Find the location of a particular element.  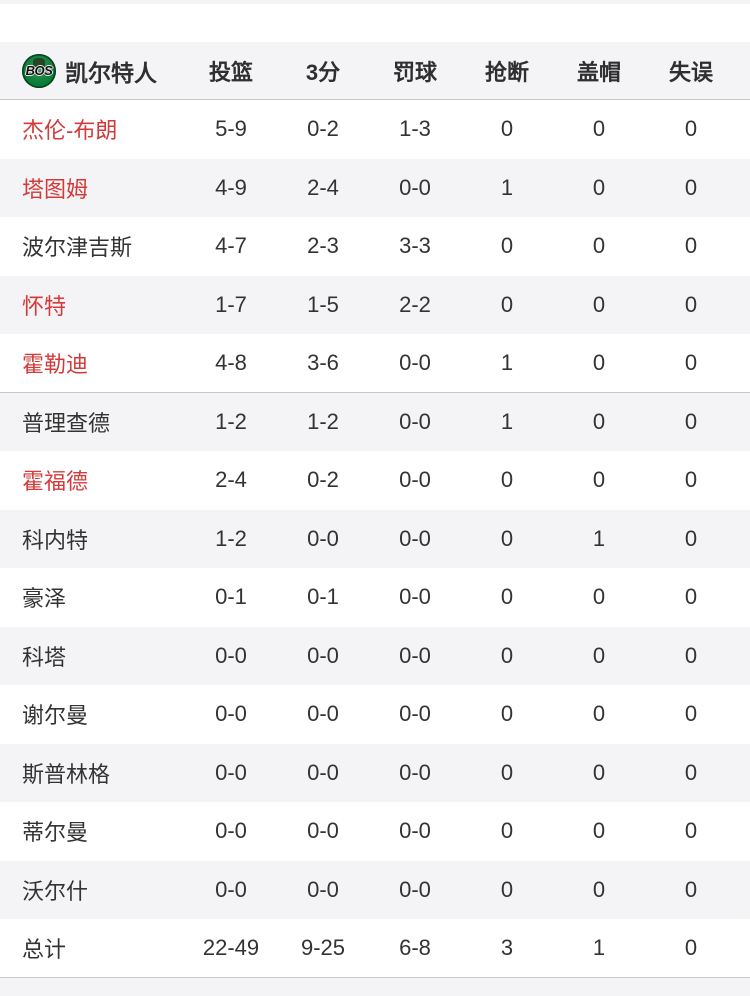

celtics-logo-text: BOS is located at coordinates (39, 70).